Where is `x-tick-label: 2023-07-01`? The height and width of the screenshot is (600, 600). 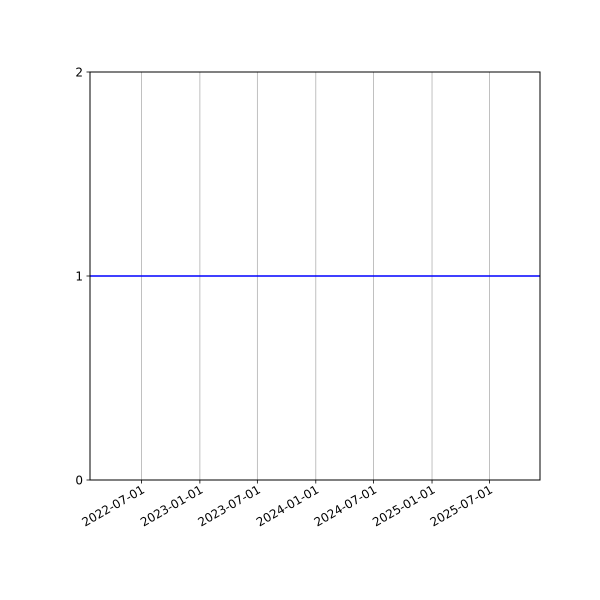
x-tick-label: 2023-07-01 is located at coordinates (228, 505).